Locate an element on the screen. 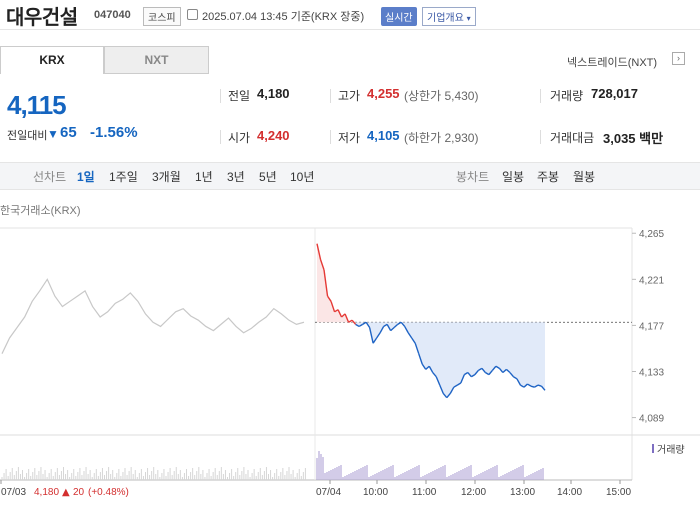 The image size is (700, 515). upper-limit: (상한가 5,430) is located at coordinates (441, 96).